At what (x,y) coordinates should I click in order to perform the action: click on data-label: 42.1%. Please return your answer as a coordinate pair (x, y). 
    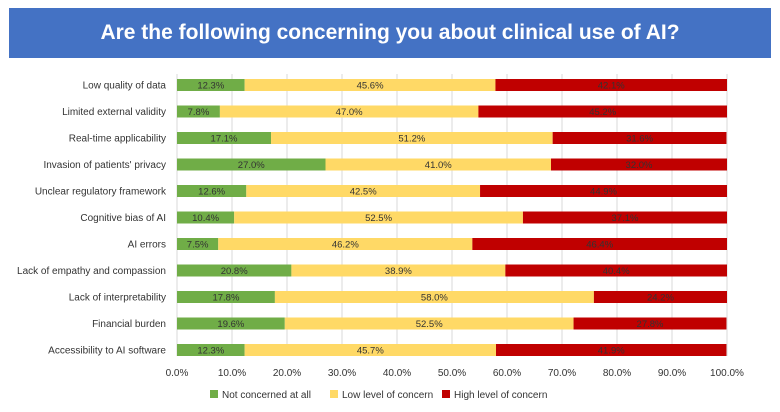
    Looking at the image, I should click on (611, 86).